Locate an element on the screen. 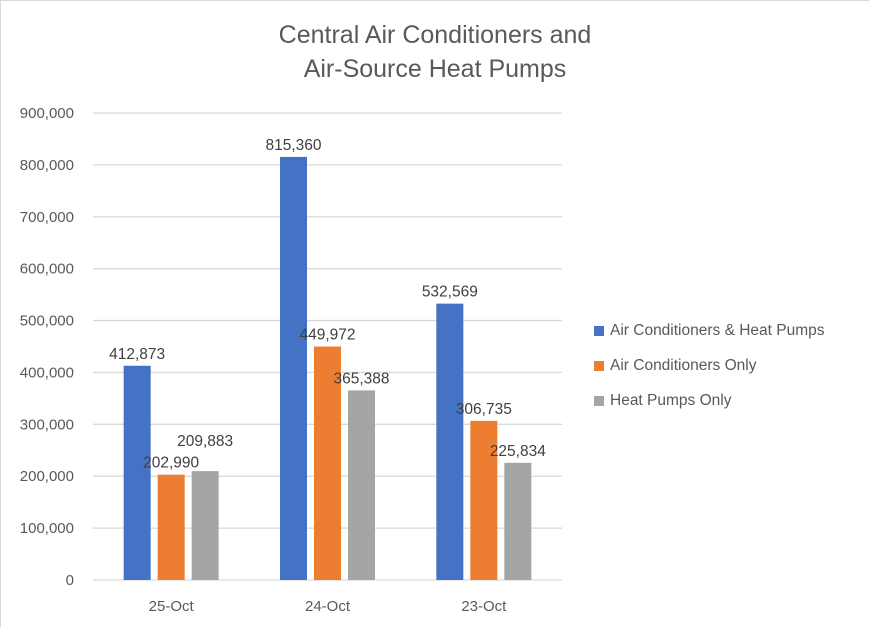 Image resolution: width=870 pixels, height=628 pixels. data-label: 449,972 is located at coordinates (327, 335).